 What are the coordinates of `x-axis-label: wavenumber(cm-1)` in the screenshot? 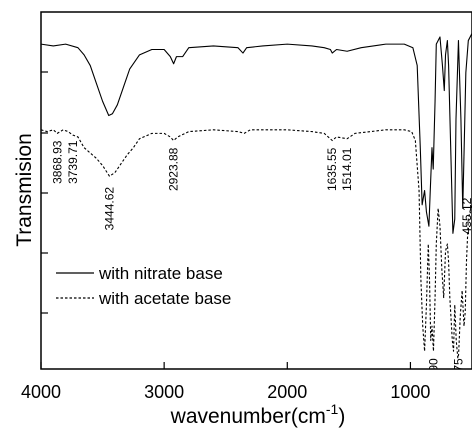 It's located at (258, 414).